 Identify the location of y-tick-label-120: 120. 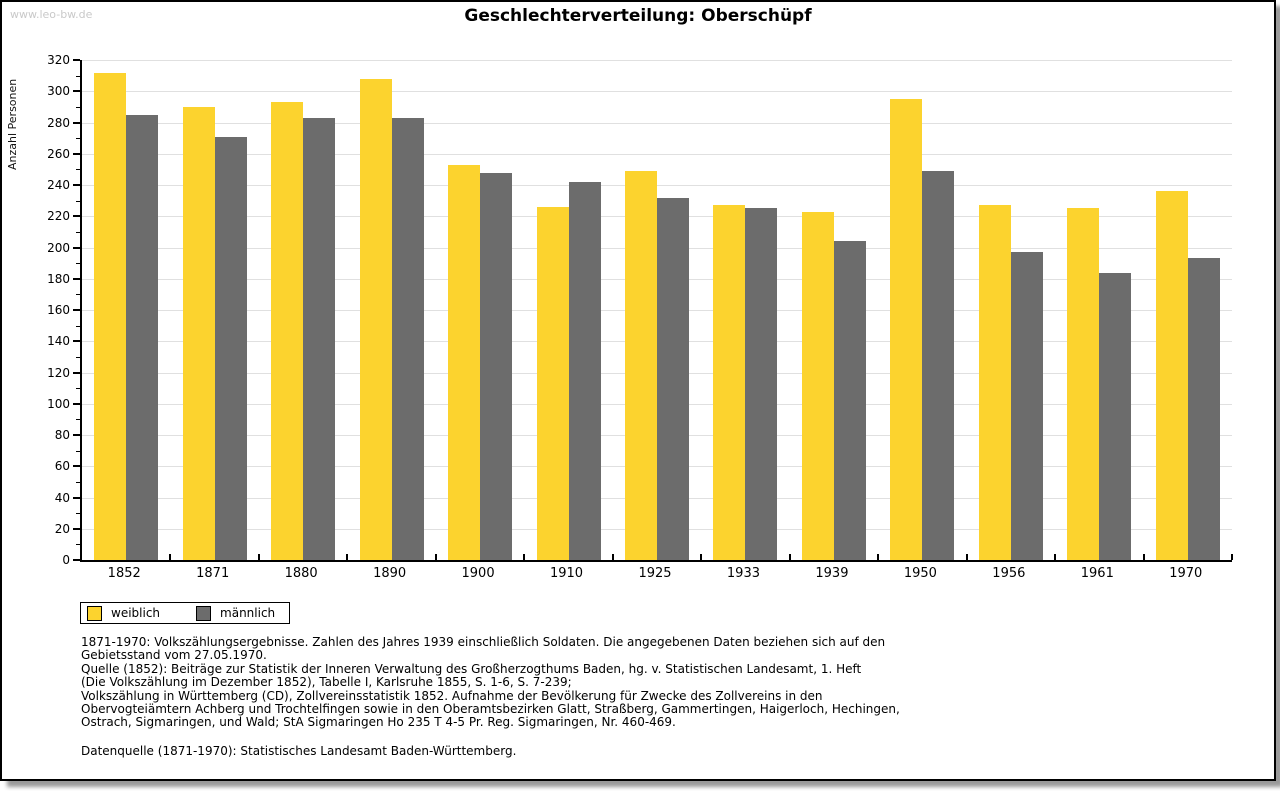
(58, 372).